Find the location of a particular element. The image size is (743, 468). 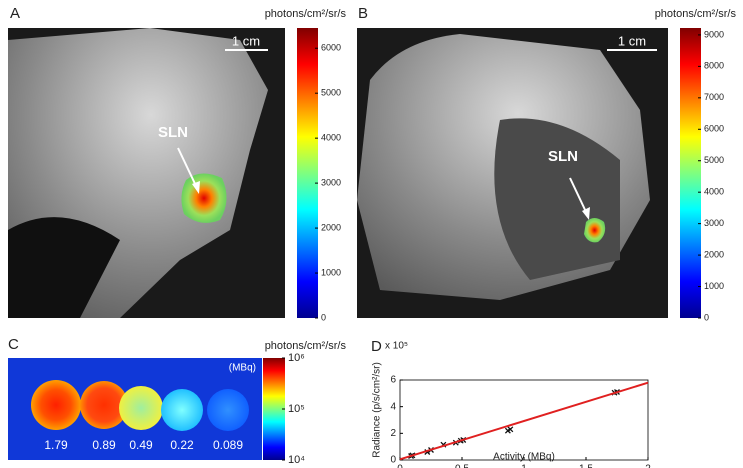

panel-label: B is located at coordinates (363, 13).